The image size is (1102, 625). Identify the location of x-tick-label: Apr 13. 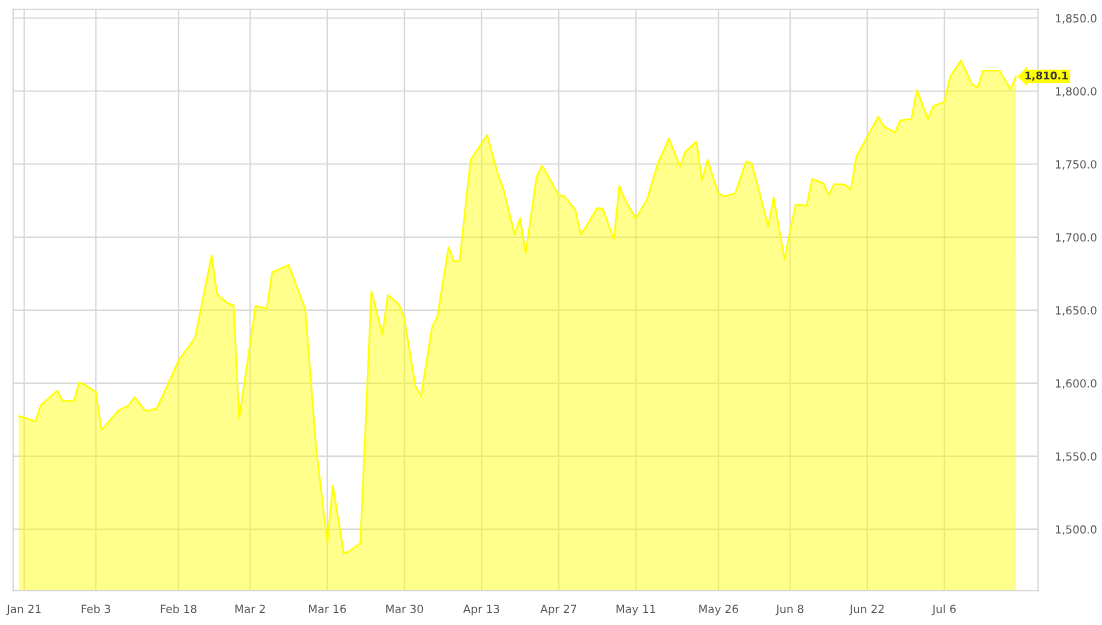
(481, 610).